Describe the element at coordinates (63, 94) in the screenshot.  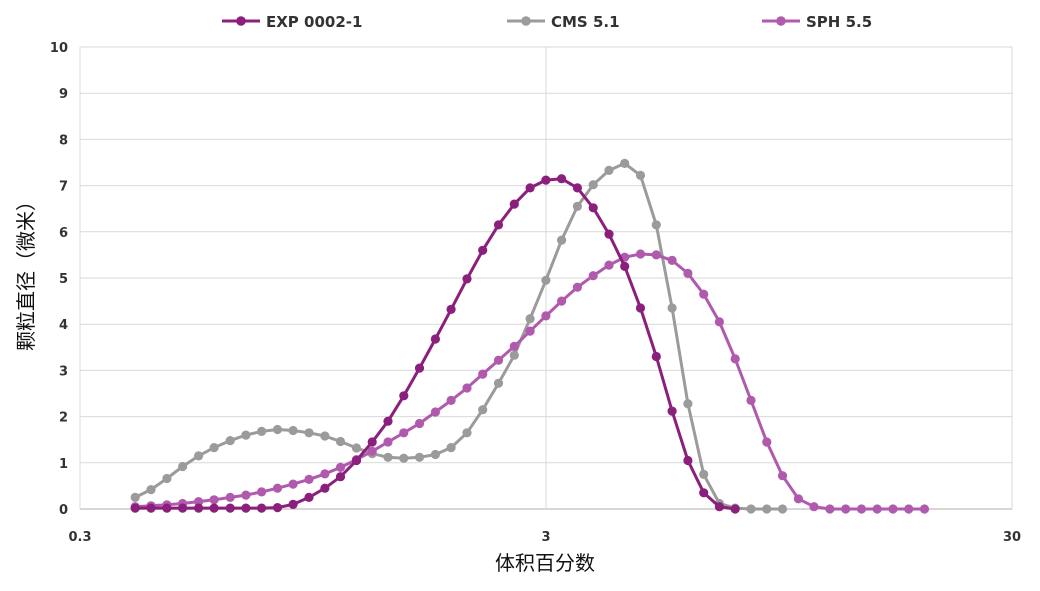
I see `y-tick-label: 9` at that location.